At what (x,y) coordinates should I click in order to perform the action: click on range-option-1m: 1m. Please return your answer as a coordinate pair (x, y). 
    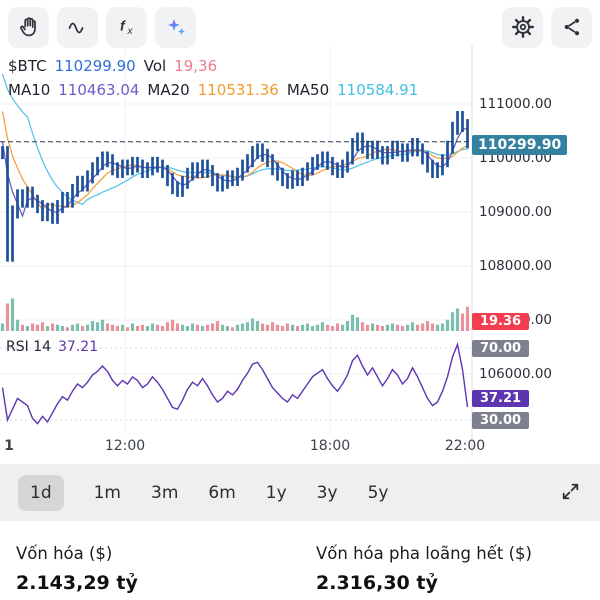
    Looking at the image, I should click on (107, 492).